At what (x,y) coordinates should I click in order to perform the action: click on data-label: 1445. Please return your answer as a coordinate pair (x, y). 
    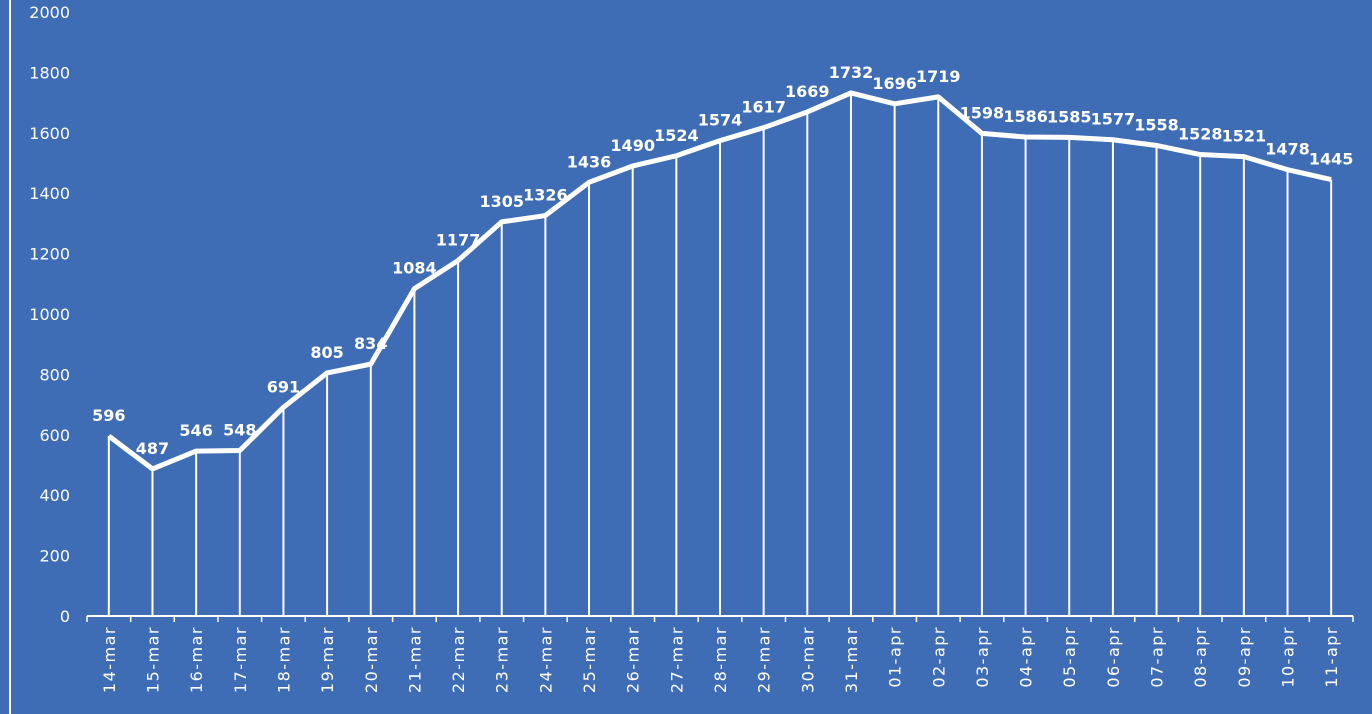
    Looking at the image, I should click on (1331, 159).